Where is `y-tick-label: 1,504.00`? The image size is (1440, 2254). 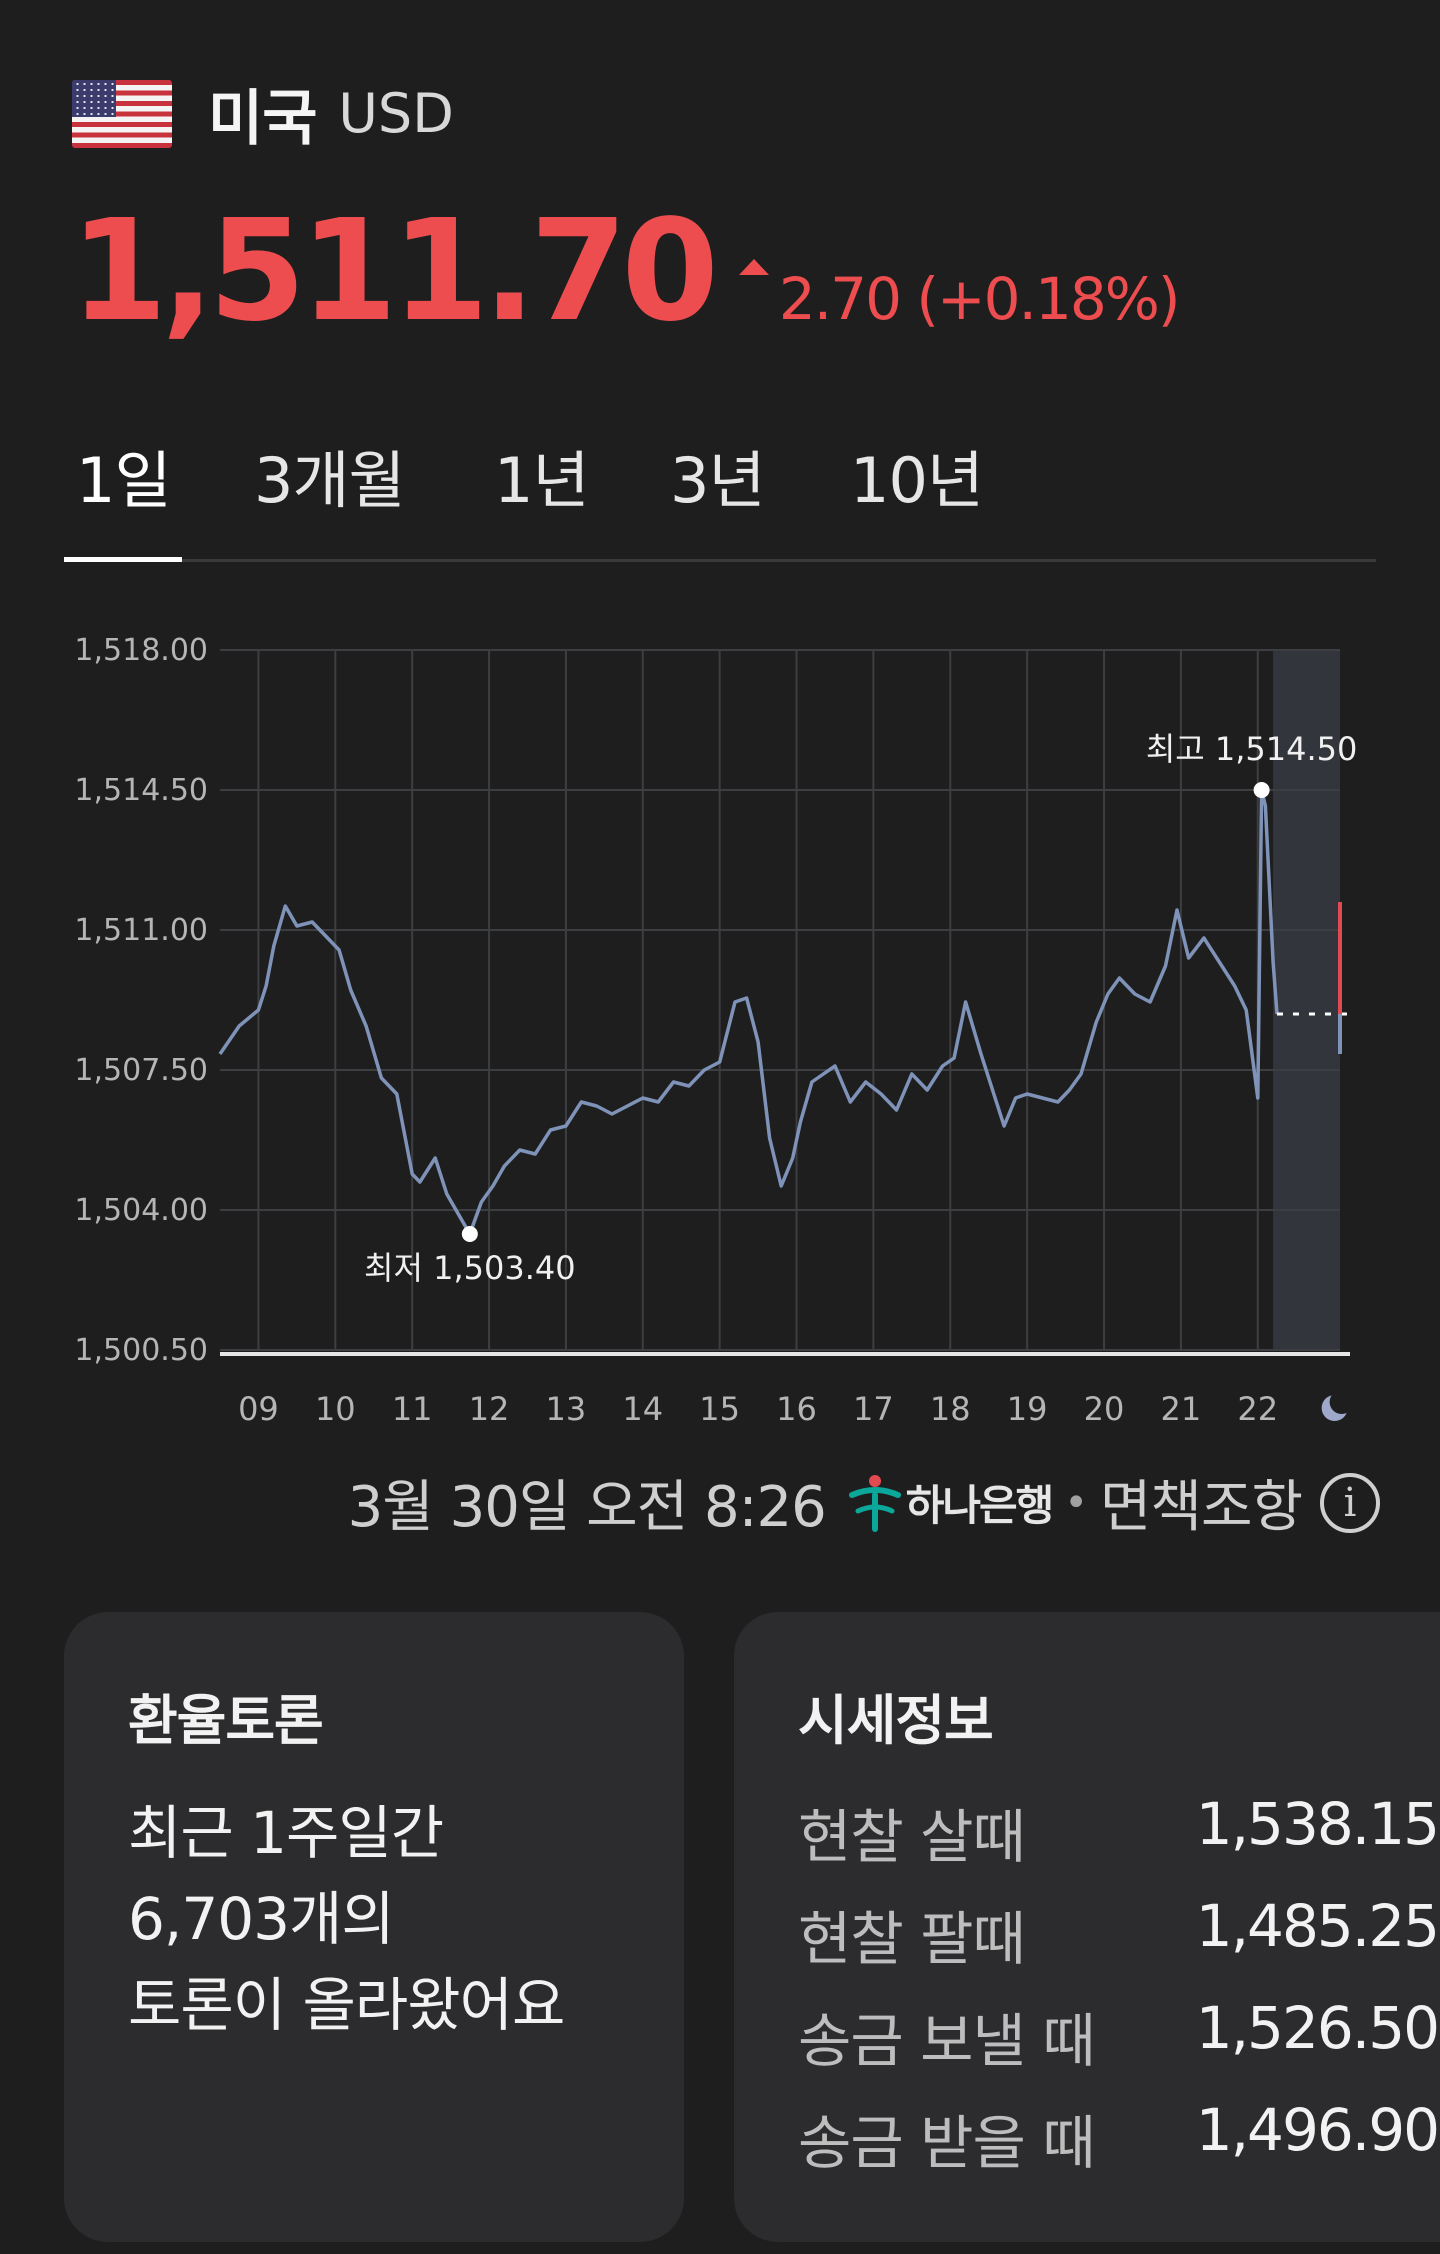
y-tick-label: 1,504.00 is located at coordinates (141, 1210).